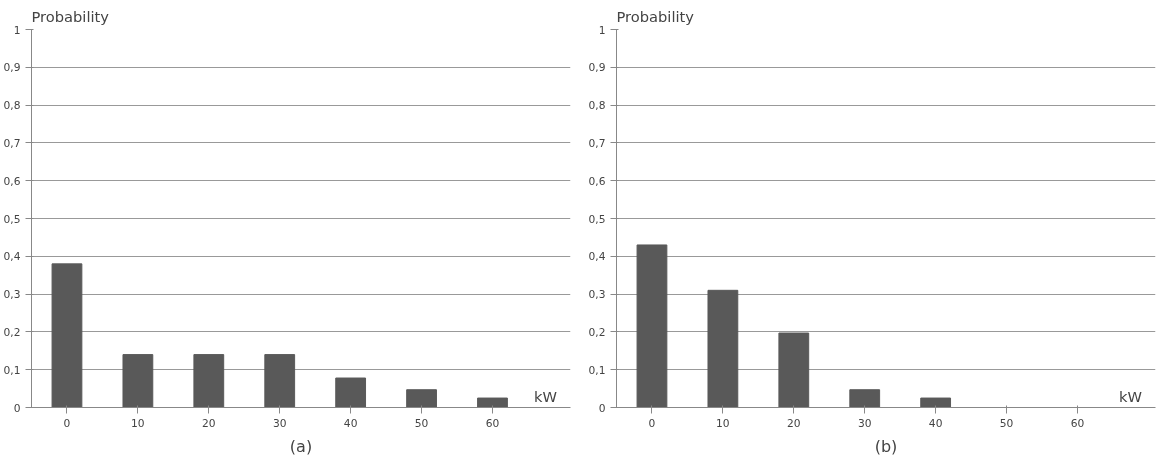  I want to click on text: (b), so click(886, 446).